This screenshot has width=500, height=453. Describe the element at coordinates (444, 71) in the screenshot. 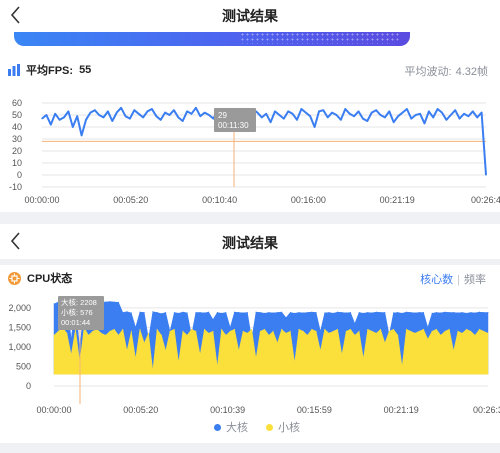

I see `avg-fluctuation: 平均波动: 4.32帧` at that location.